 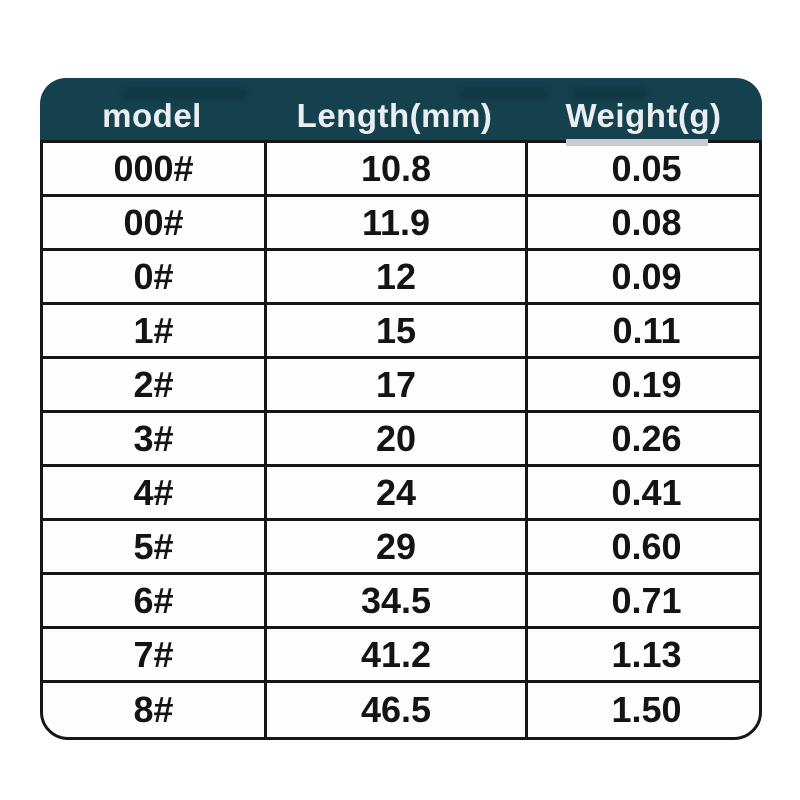 What do you see at coordinates (394, 115) in the screenshot?
I see `column-header-length: Length(mm)` at bounding box center [394, 115].